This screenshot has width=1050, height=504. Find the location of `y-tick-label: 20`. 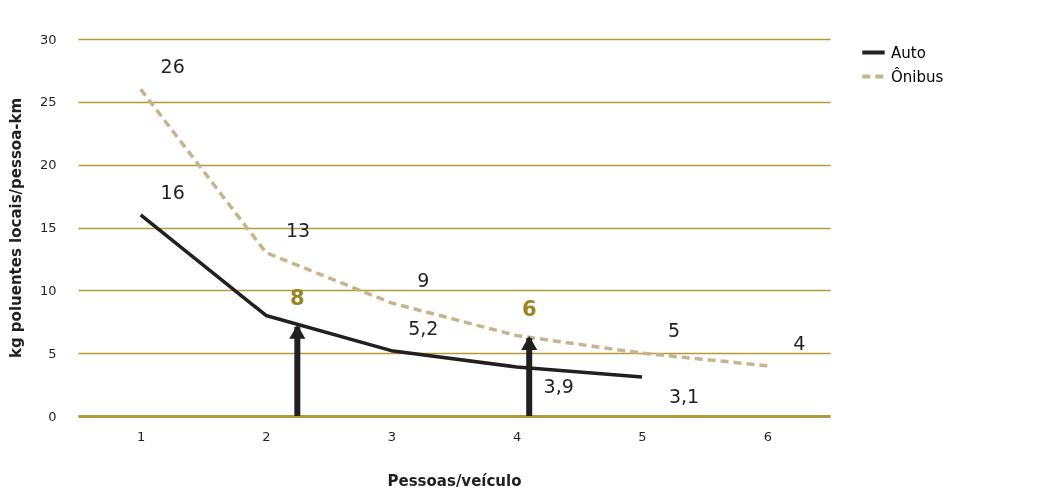

y-tick-label: 20 is located at coordinates (48, 165).